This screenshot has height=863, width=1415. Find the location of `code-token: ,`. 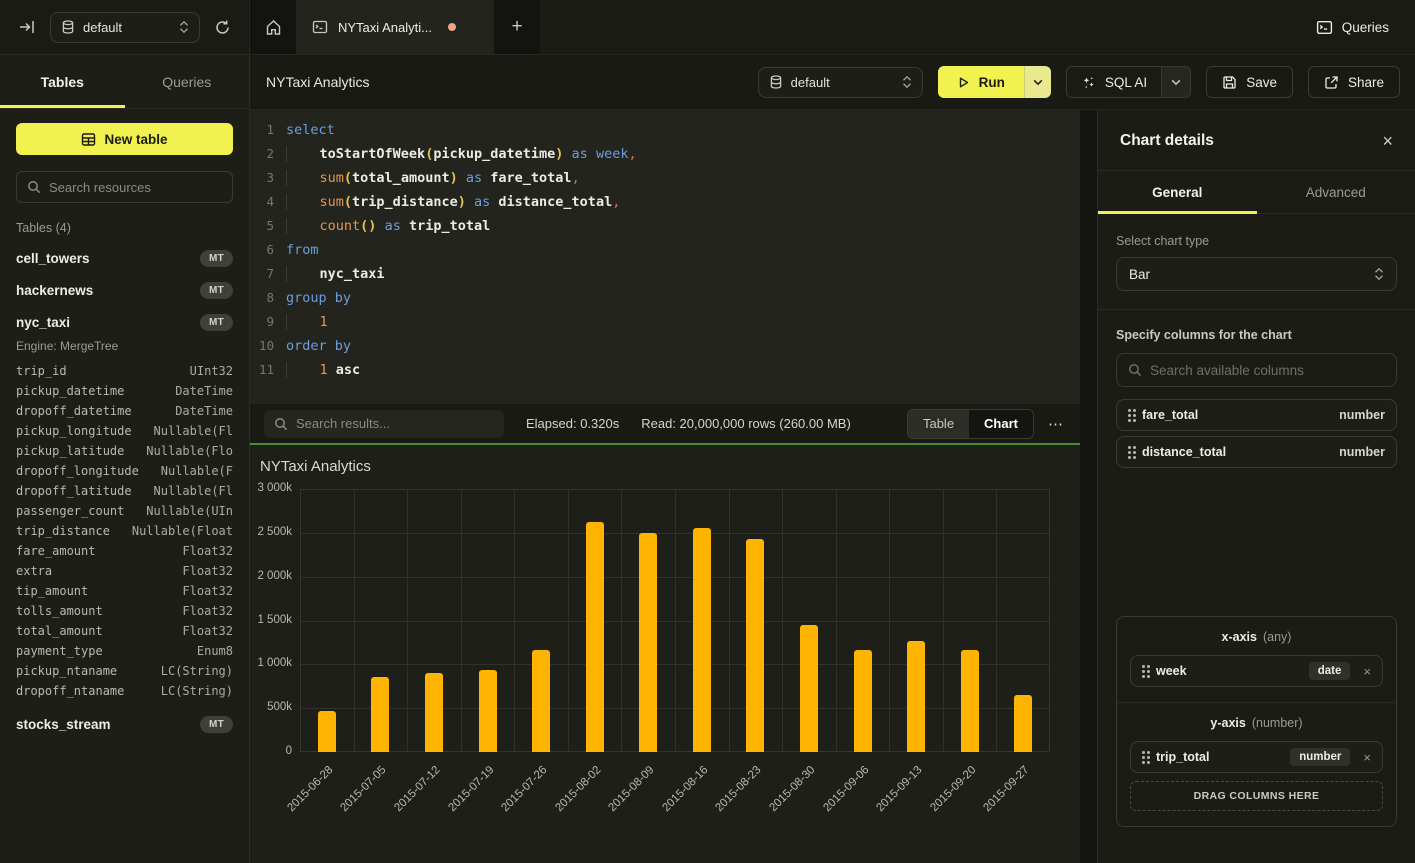

code-token: , is located at coordinates (616, 202).